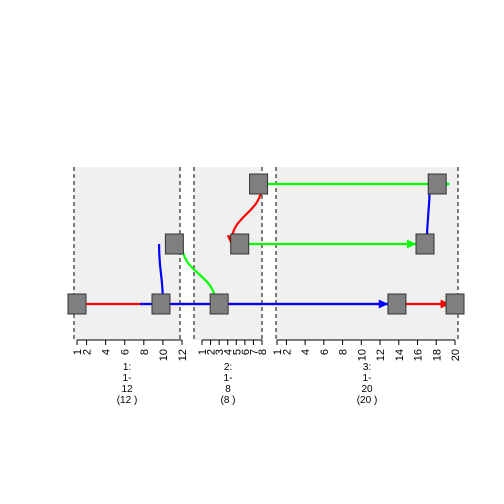 The image size is (504, 504). Describe the element at coordinates (367, 378) in the screenshot. I see `panel-3-caption-line: 1-` at that location.